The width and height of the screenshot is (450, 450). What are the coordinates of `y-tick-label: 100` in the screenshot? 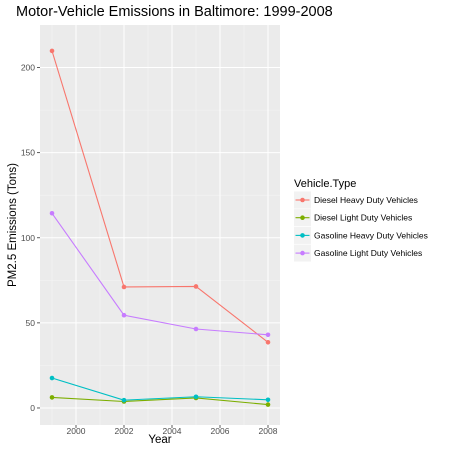 It's located at (28, 238).